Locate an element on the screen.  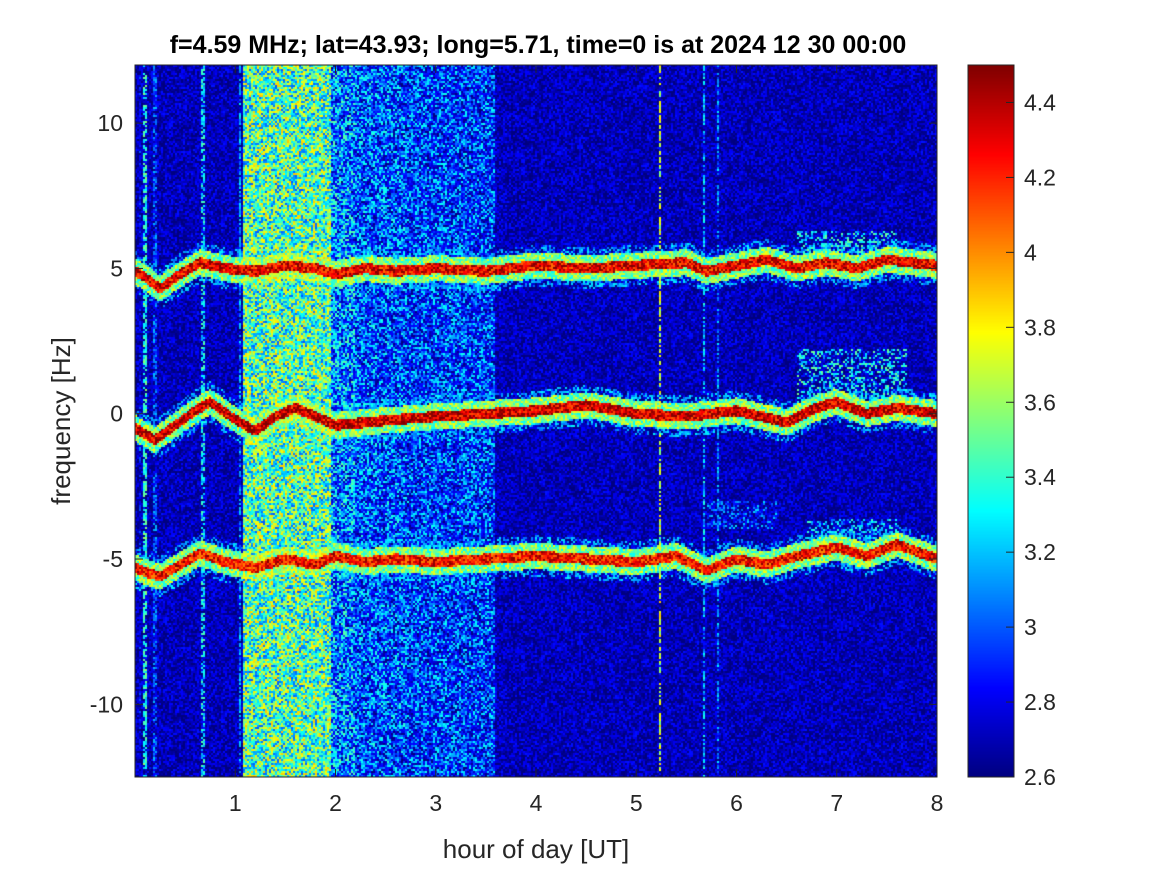
x-tick-label: 7 is located at coordinates (836, 803).